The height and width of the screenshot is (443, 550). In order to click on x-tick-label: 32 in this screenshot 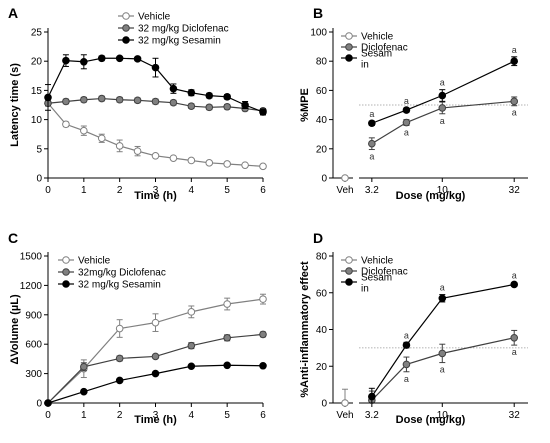, I will do `click(515, 190)`.